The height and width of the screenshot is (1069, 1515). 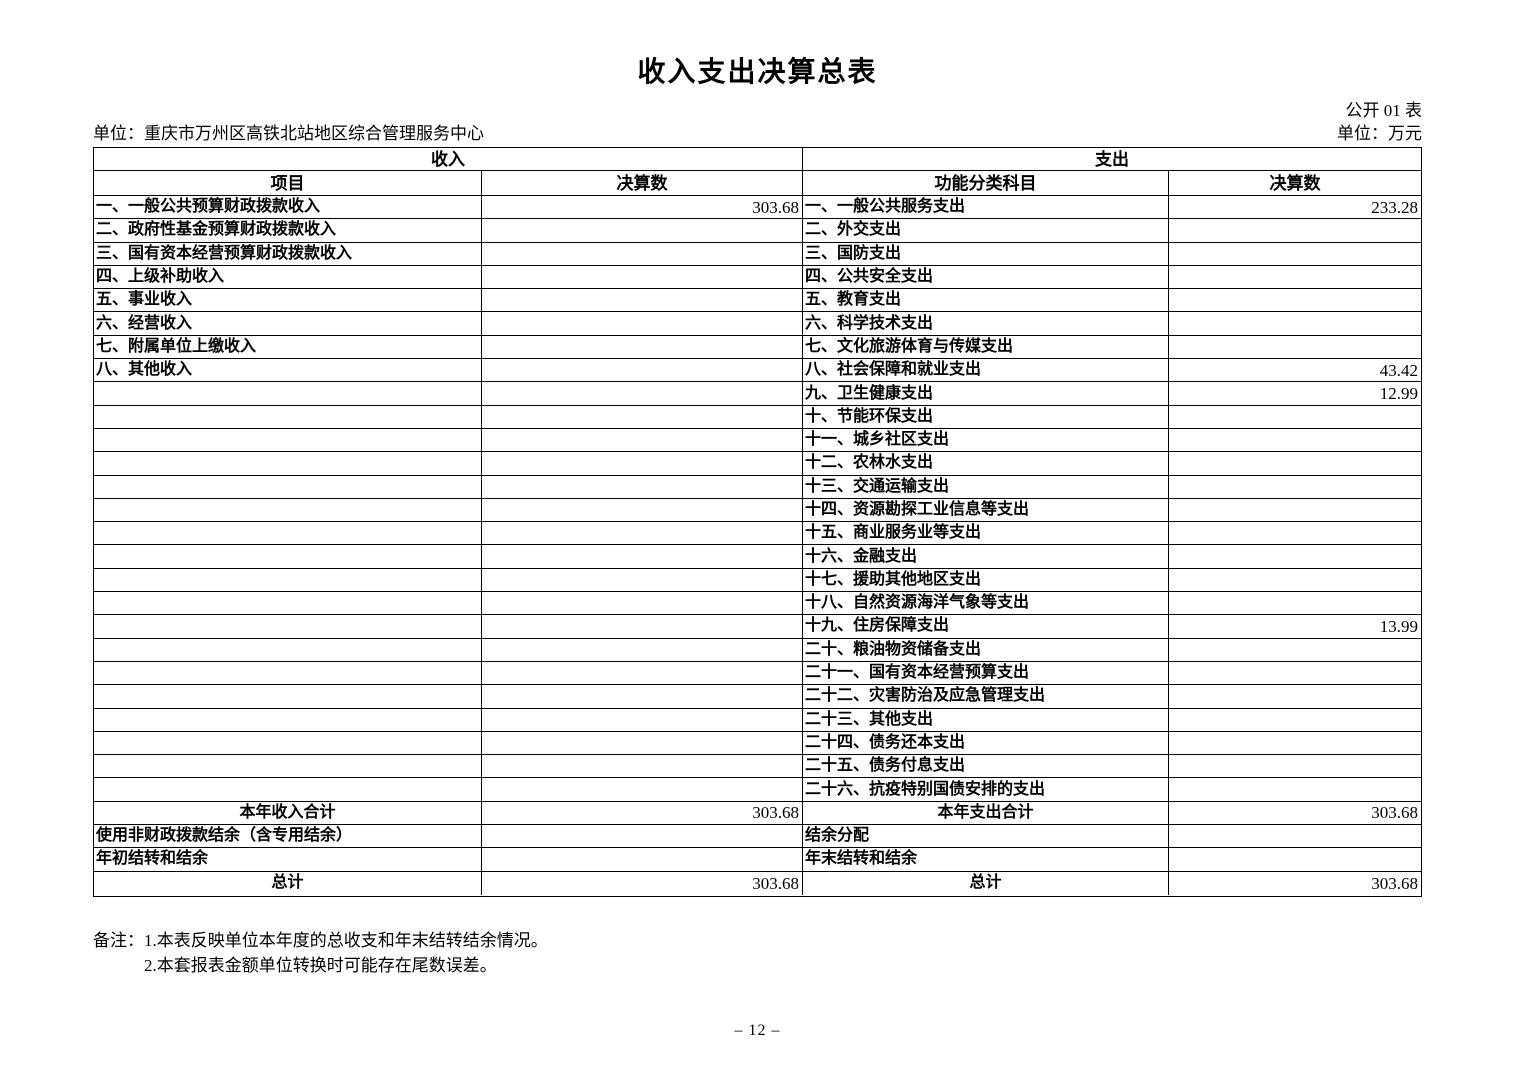 I want to click on expense-item-cell: 四、公共安全支出, so click(x=986, y=277).